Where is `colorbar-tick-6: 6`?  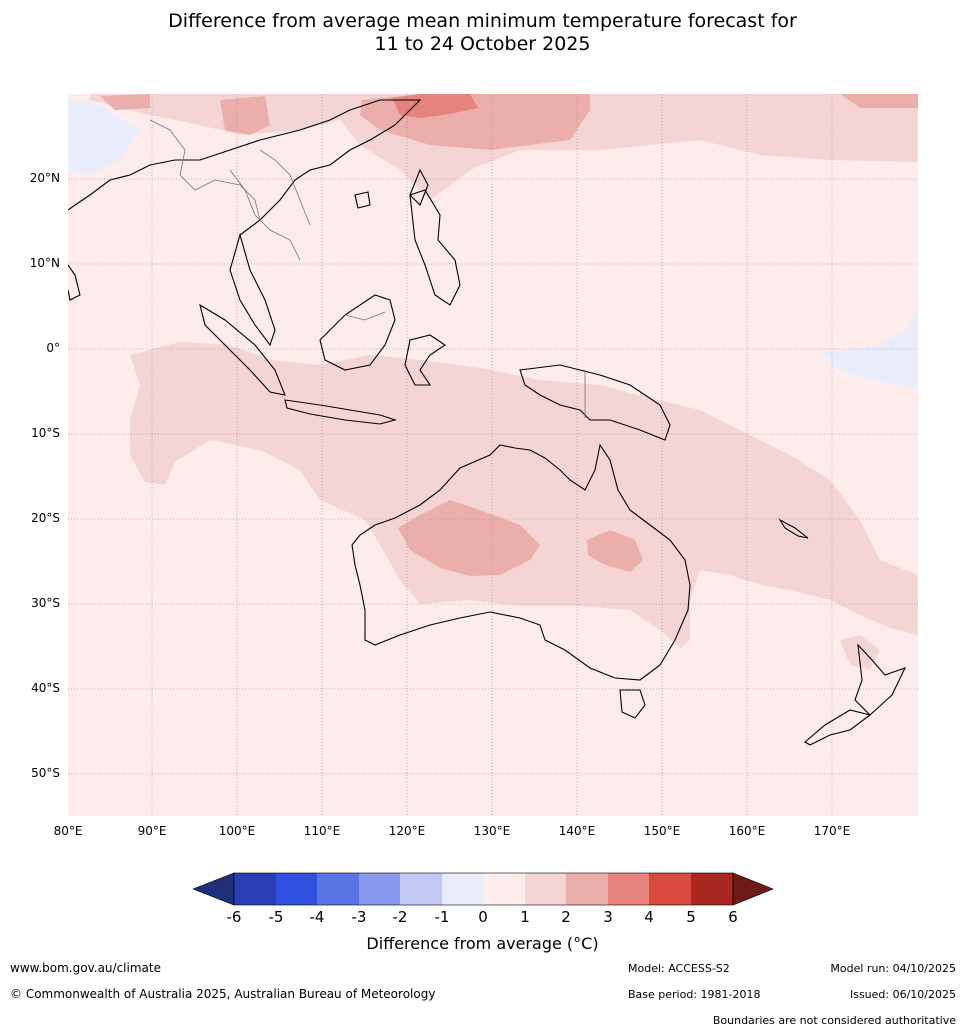
colorbar-tick-6: 6 is located at coordinates (733, 917).